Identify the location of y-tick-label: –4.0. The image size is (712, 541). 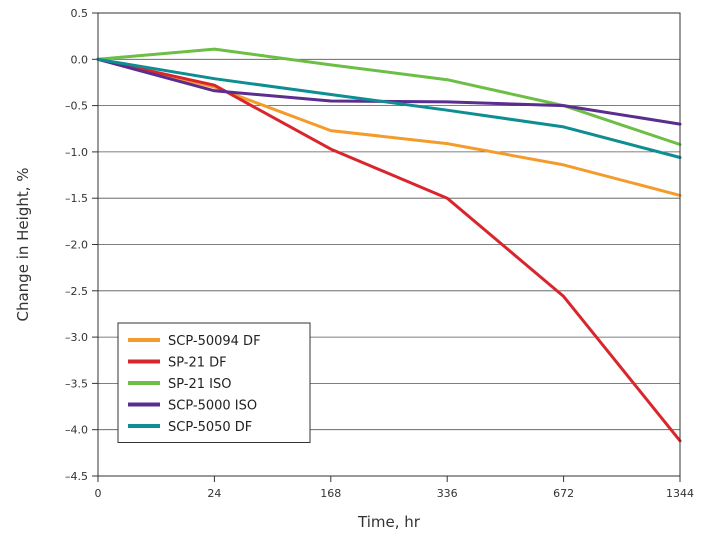
(76, 430).